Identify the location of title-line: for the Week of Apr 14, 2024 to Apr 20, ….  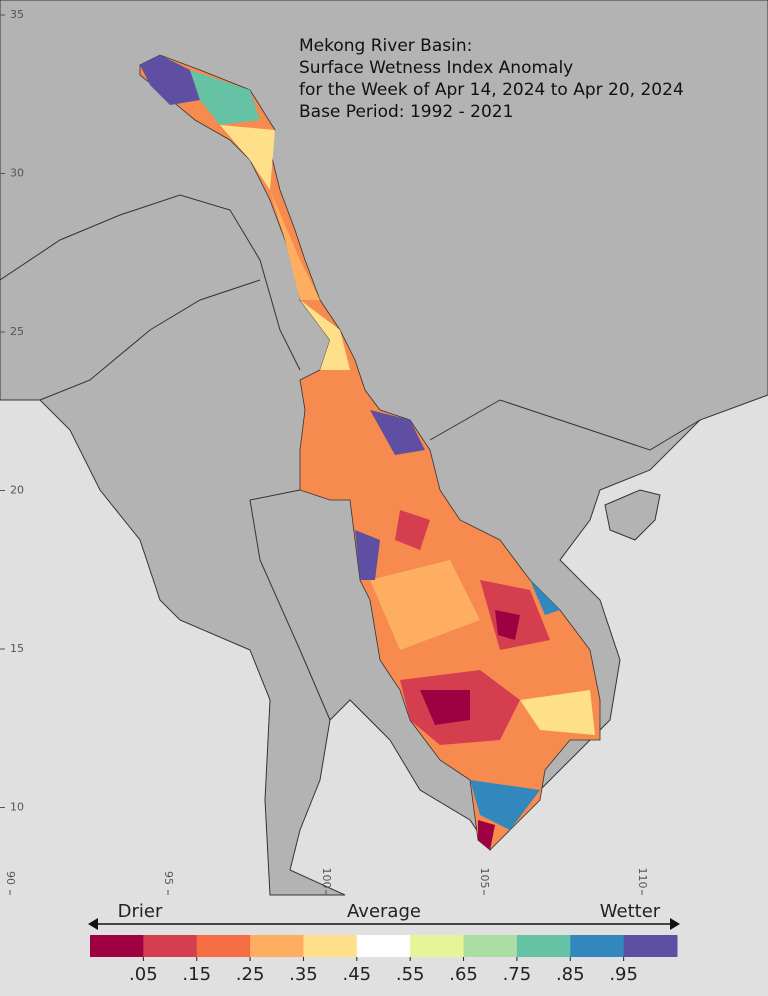
(491, 90).